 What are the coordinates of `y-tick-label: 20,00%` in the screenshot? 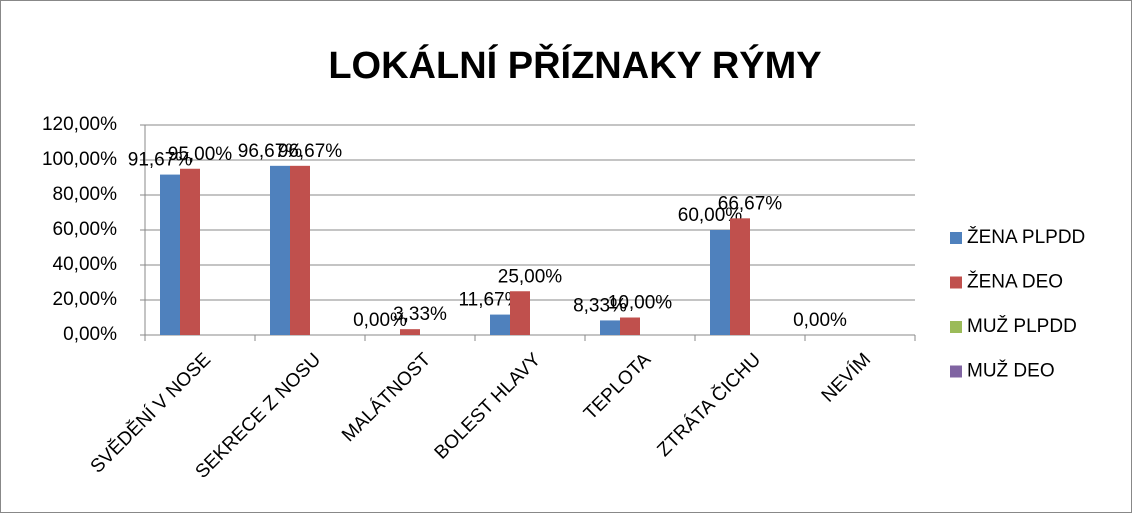 It's located at (85, 299).